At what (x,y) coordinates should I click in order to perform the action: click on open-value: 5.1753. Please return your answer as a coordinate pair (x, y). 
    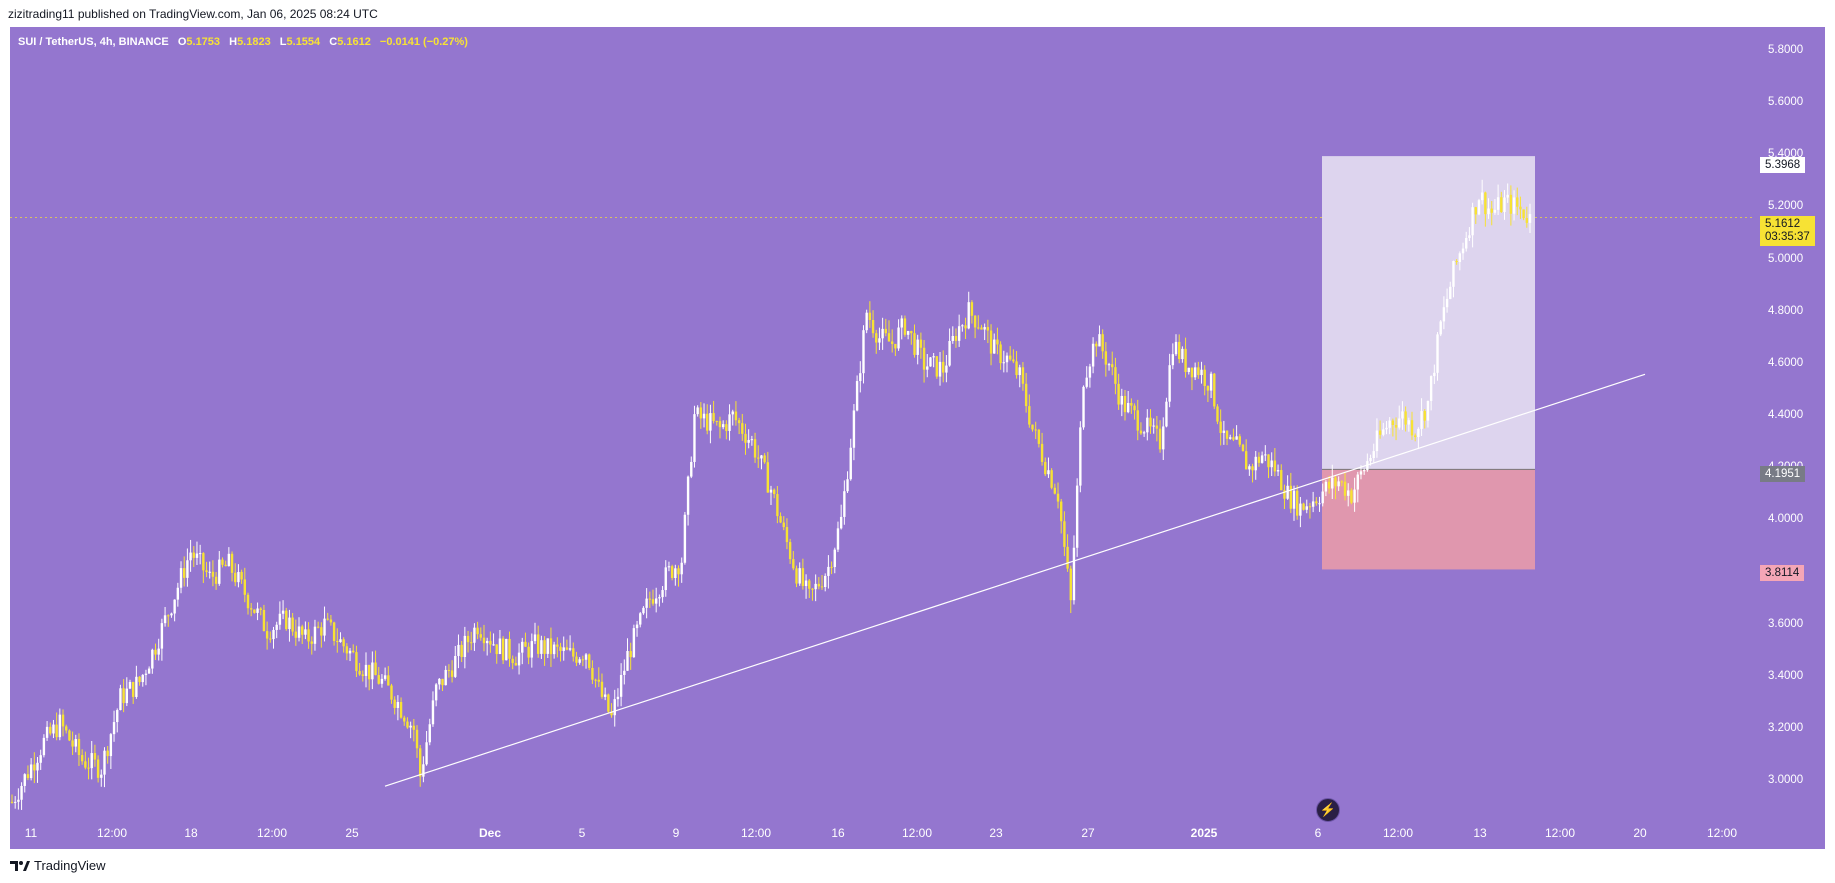
    Looking at the image, I should click on (203, 42).